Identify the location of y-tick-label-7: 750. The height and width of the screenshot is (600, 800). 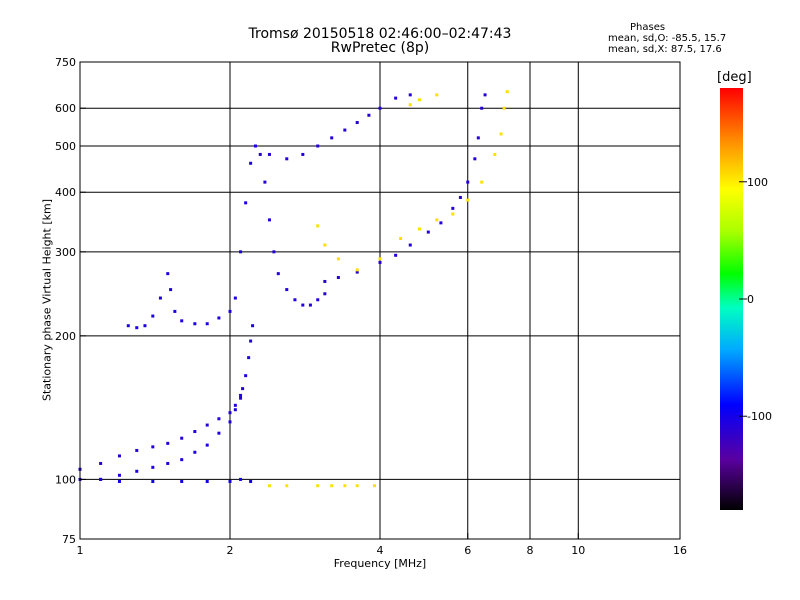
(65, 62).